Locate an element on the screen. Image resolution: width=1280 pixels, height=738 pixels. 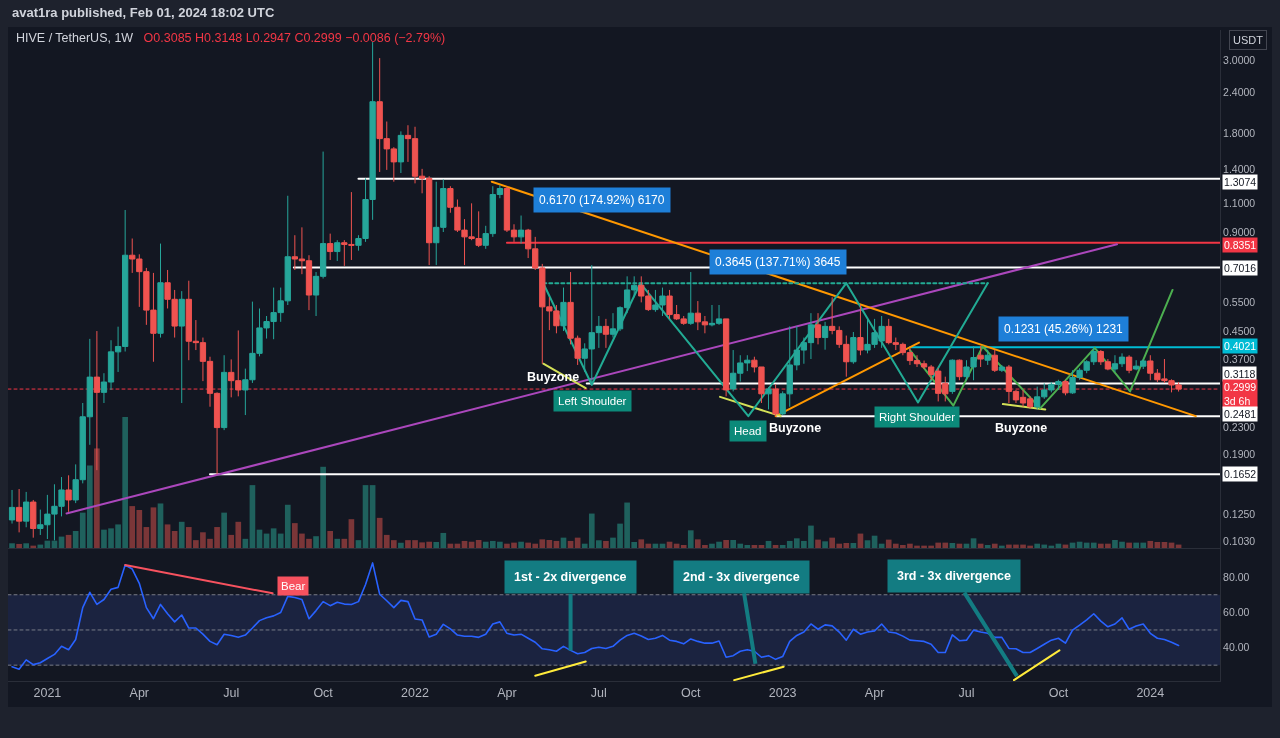
y-tick-label: 3.0000 is located at coordinates (1239, 59).